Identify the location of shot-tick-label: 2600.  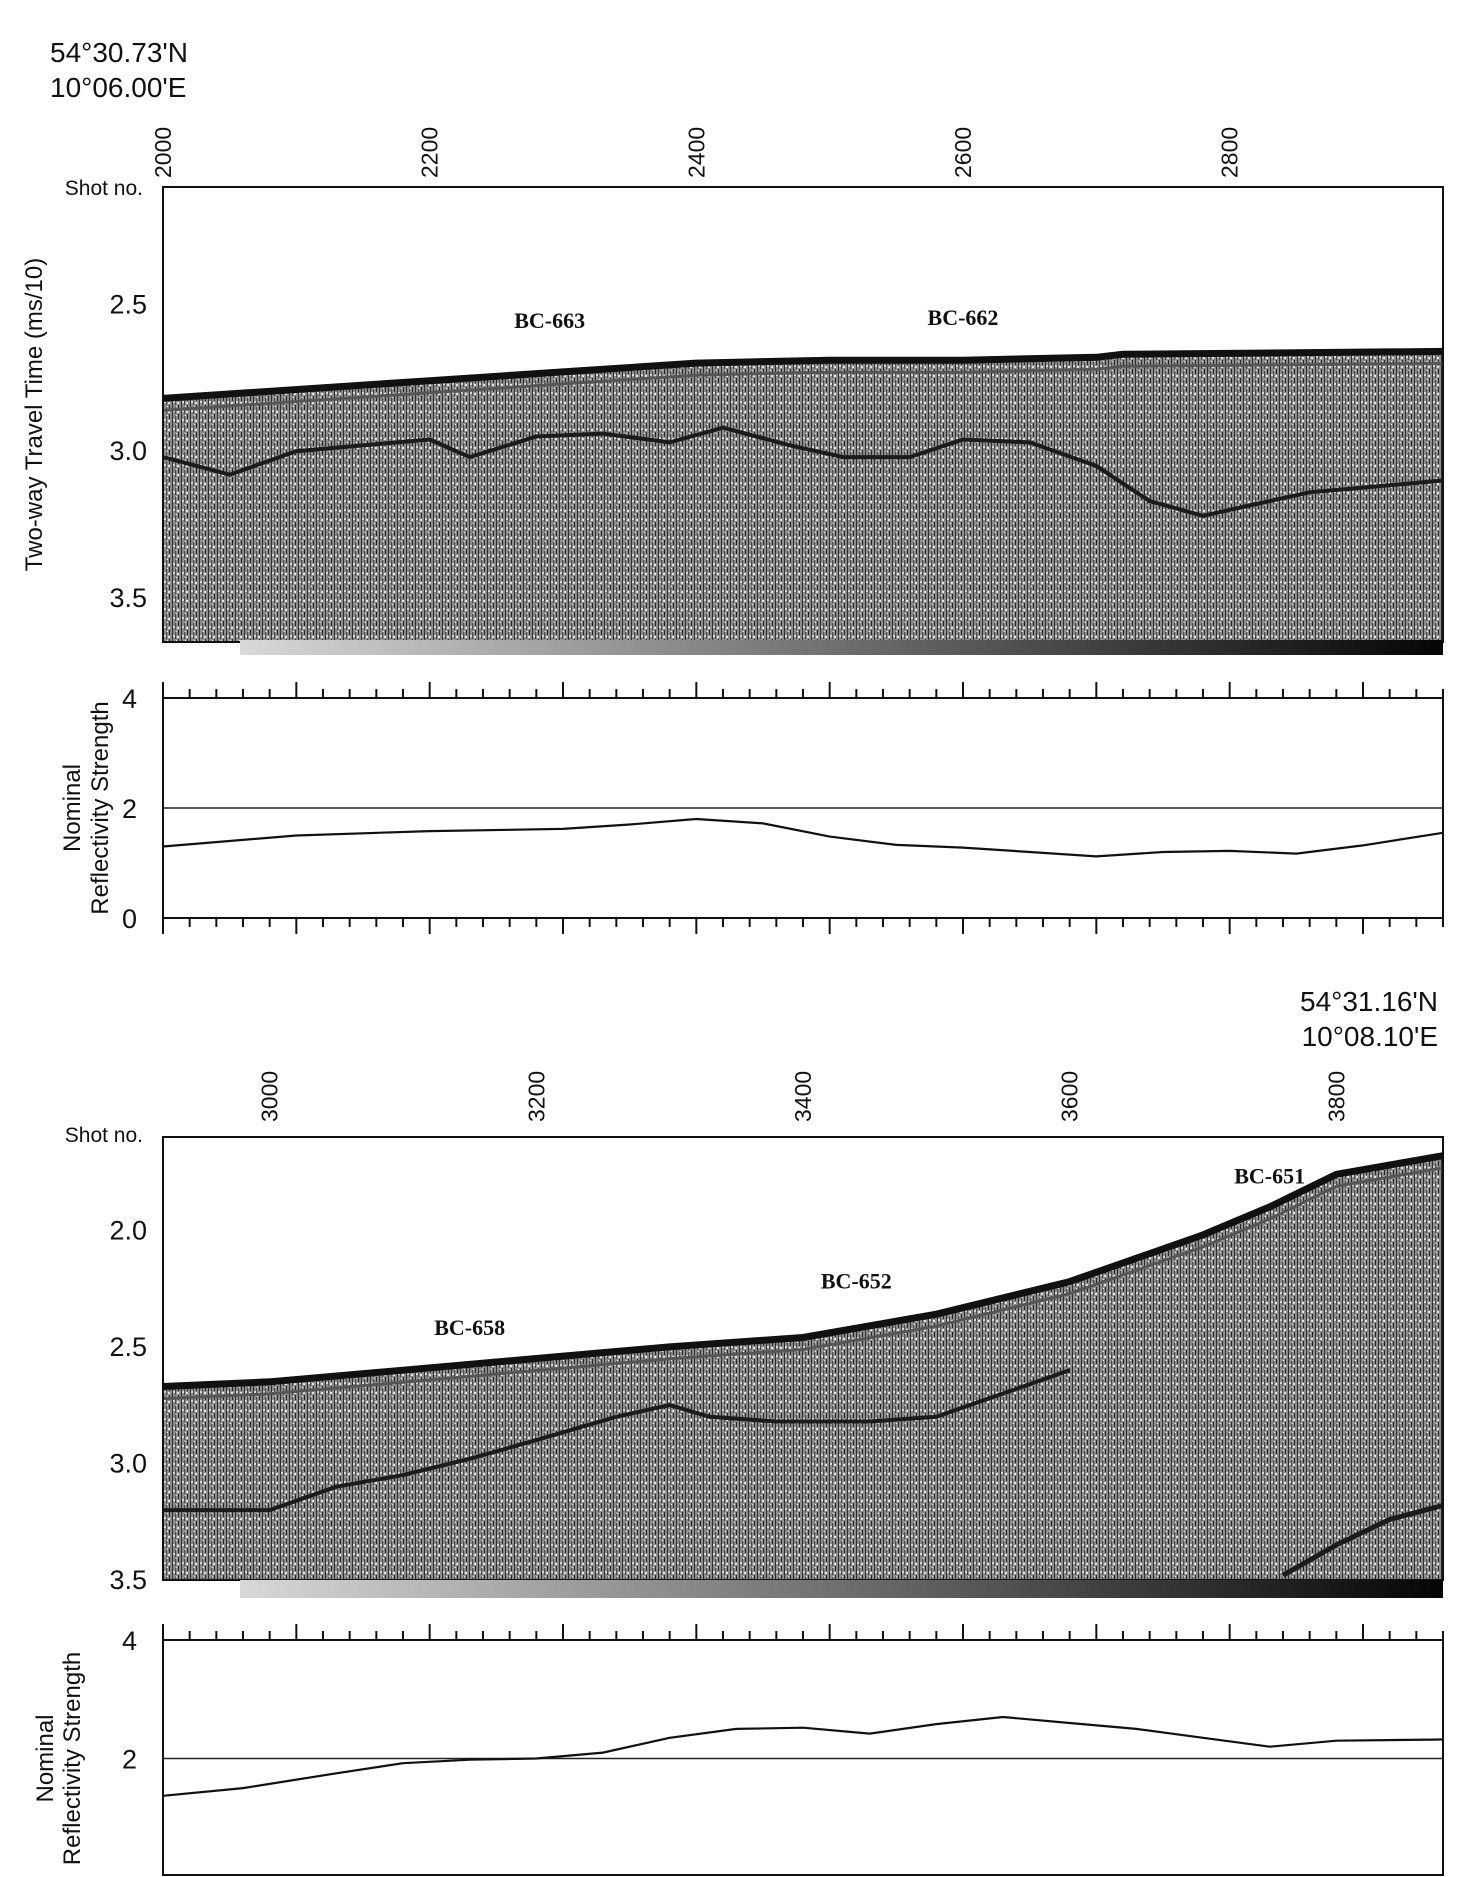
(963, 152).